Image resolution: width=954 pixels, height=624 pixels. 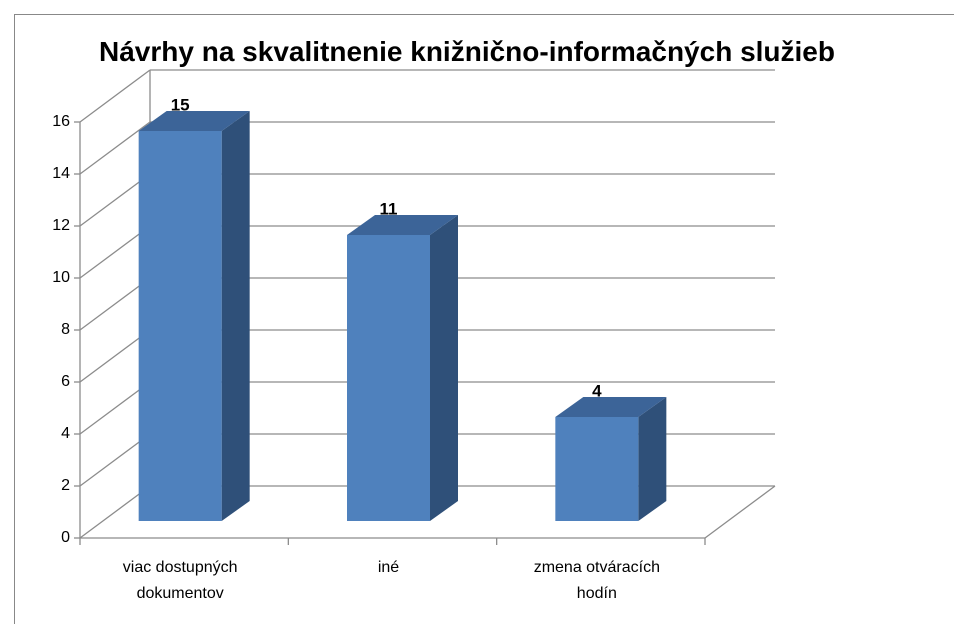 What do you see at coordinates (65, 433) in the screenshot?
I see `y-tick-label: 4` at bounding box center [65, 433].